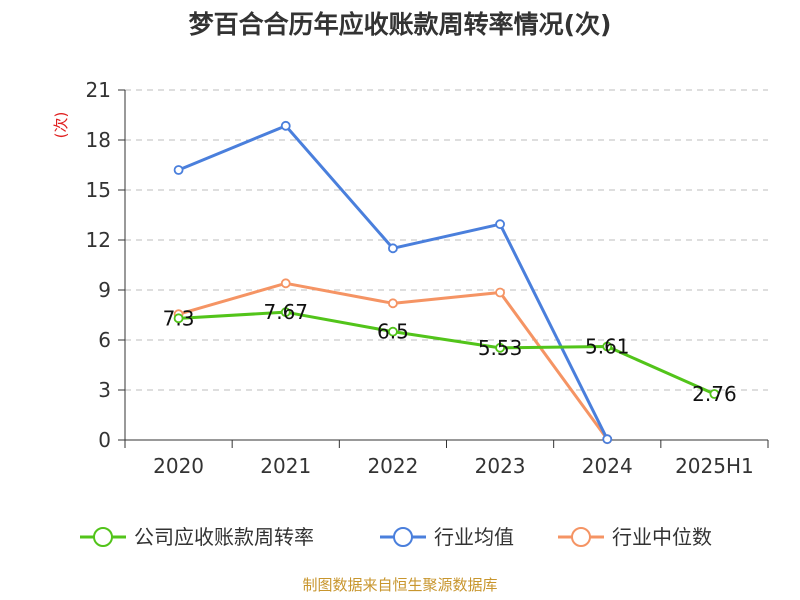 This screenshot has height=600, width=800. I want to click on y-tick-label: 12, so click(98, 240).